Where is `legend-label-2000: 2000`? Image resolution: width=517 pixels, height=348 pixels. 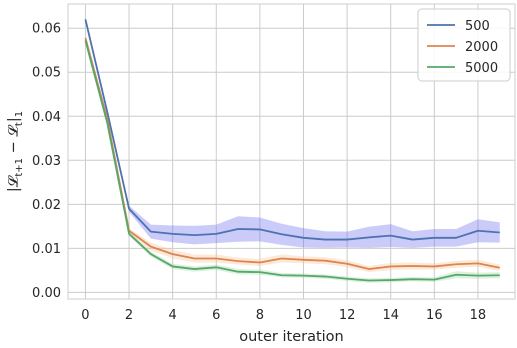
legend-label-2000: 2000 is located at coordinates (481, 47).